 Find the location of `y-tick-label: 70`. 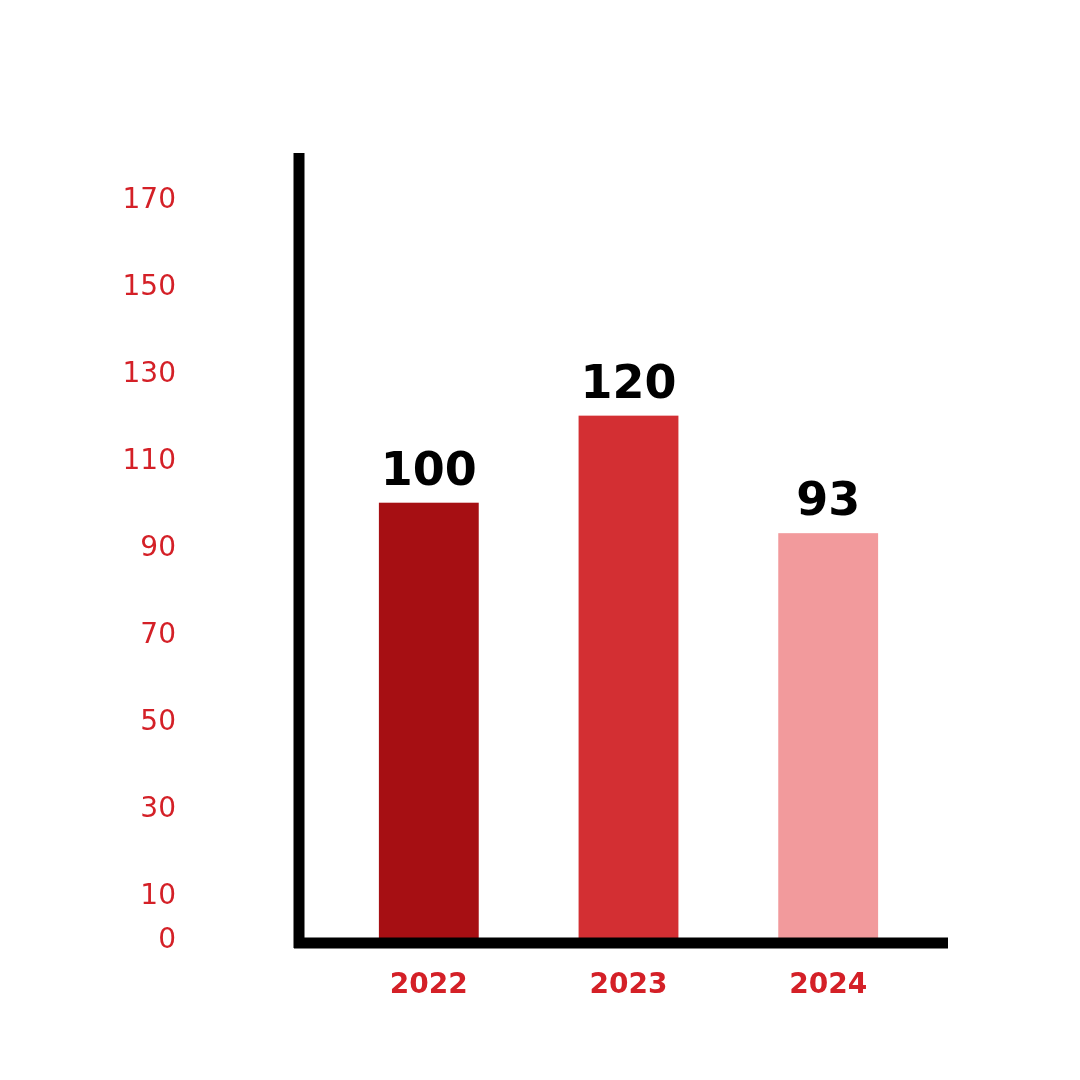

y-tick-label: 70 is located at coordinates (158, 634).